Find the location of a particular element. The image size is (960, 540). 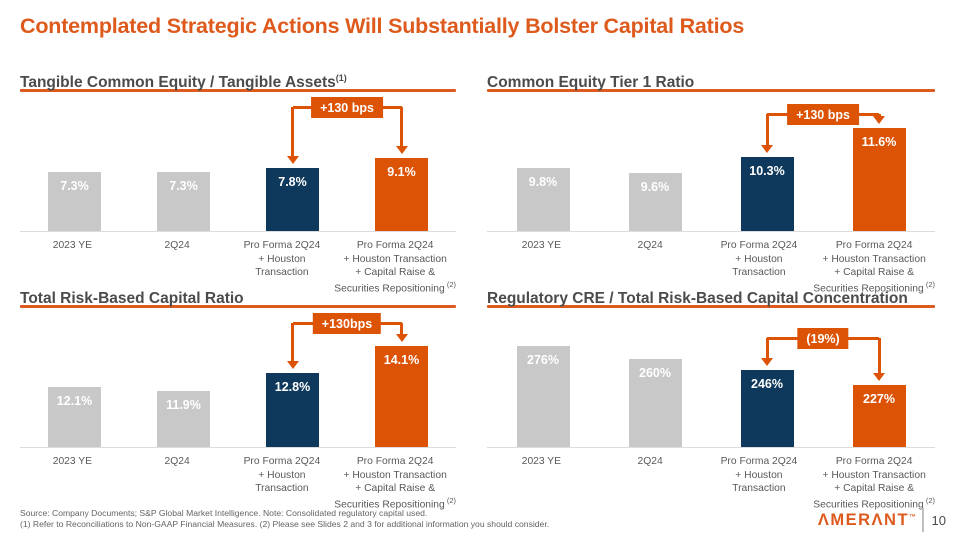

bar-value-label: 276% is located at coordinates (543, 360).